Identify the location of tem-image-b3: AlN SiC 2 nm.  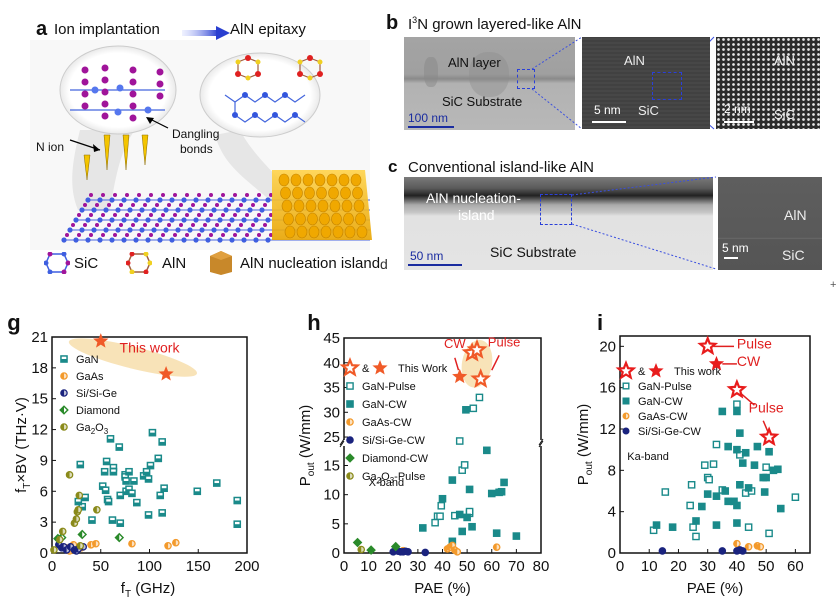
(768, 83).